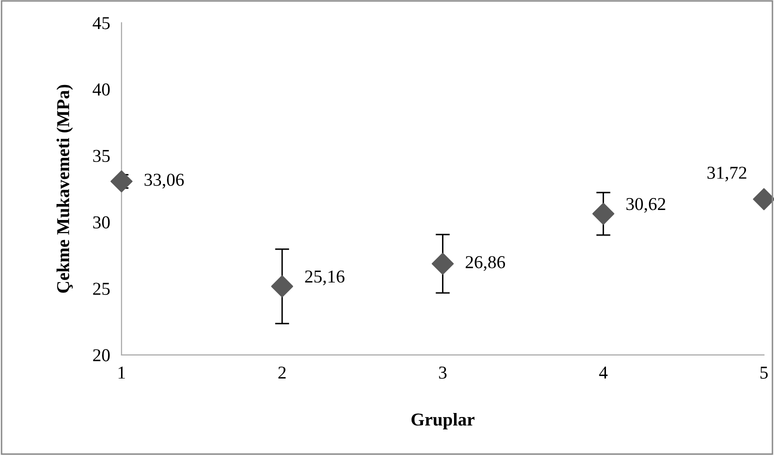 The image size is (774, 455). What do you see at coordinates (121, 372) in the screenshot?
I see `x-tick-label: 1` at bounding box center [121, 372].